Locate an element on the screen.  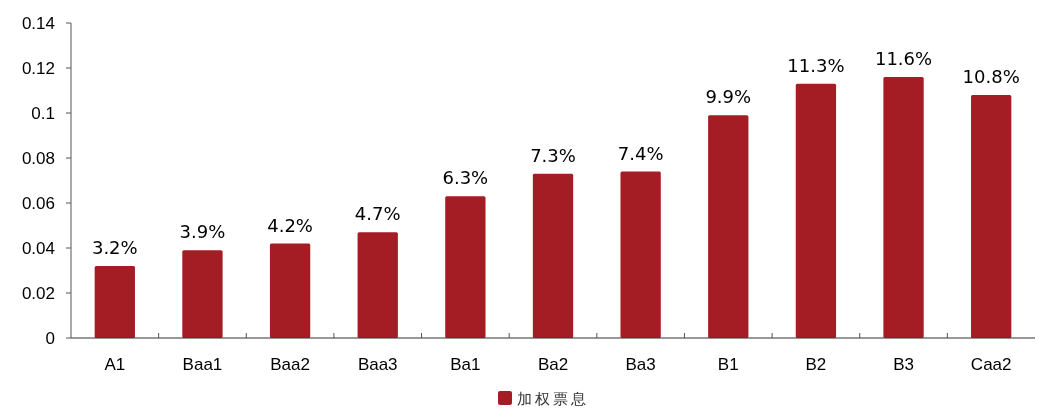
y-tick-label: 0.06 is located at coordinates (38, 203).